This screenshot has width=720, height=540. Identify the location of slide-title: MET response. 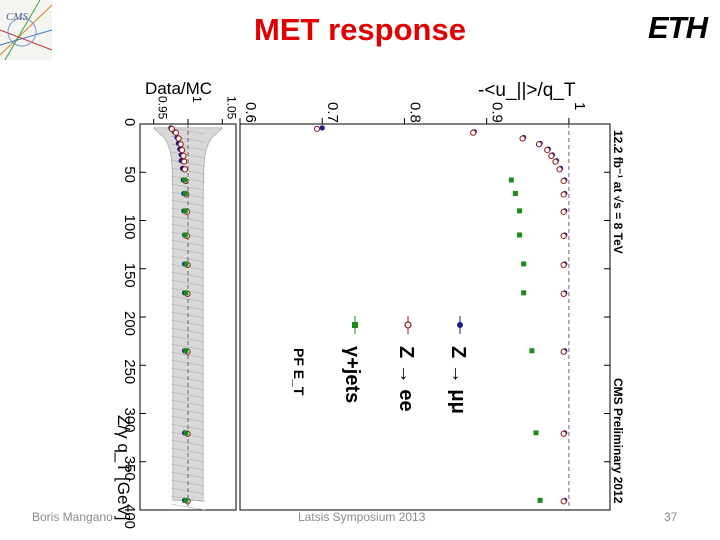
(360, 29).